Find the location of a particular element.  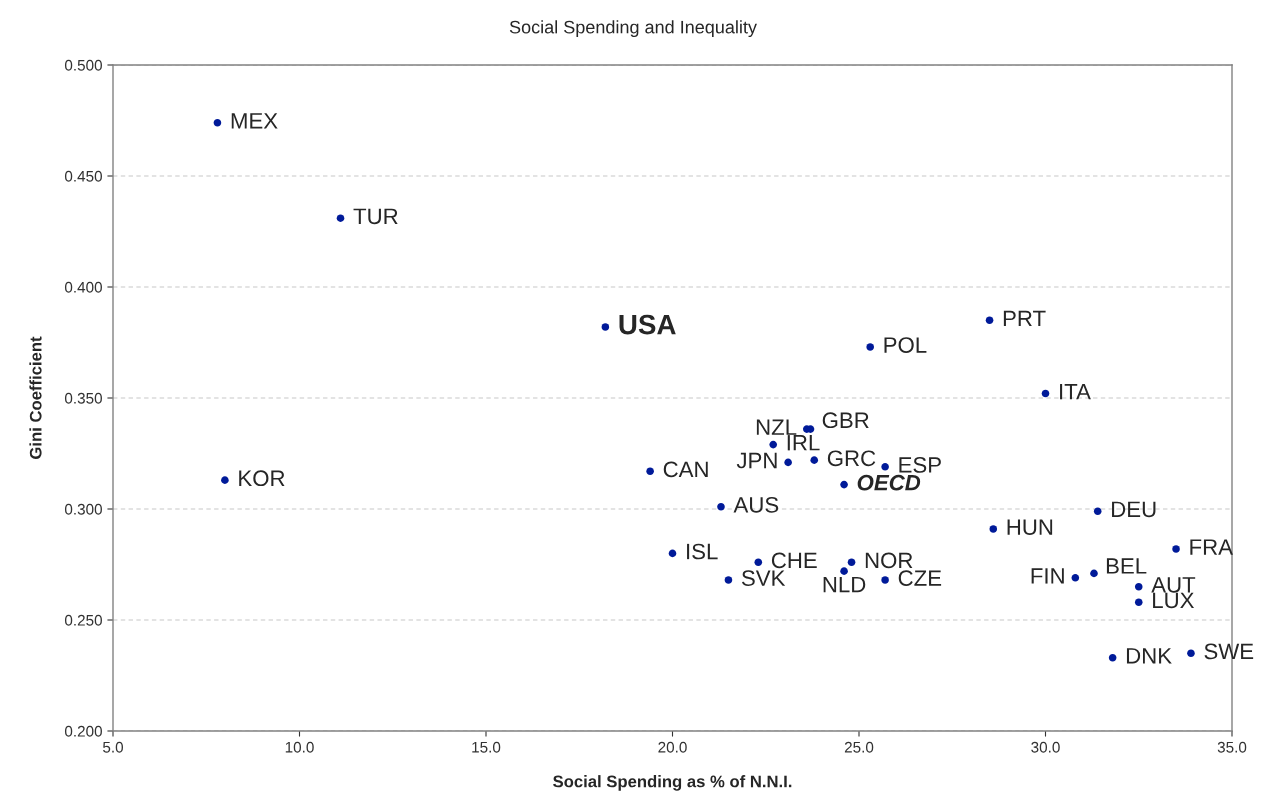

chart-title: Social Spending and Inequality is located at coordinates (633, 29).